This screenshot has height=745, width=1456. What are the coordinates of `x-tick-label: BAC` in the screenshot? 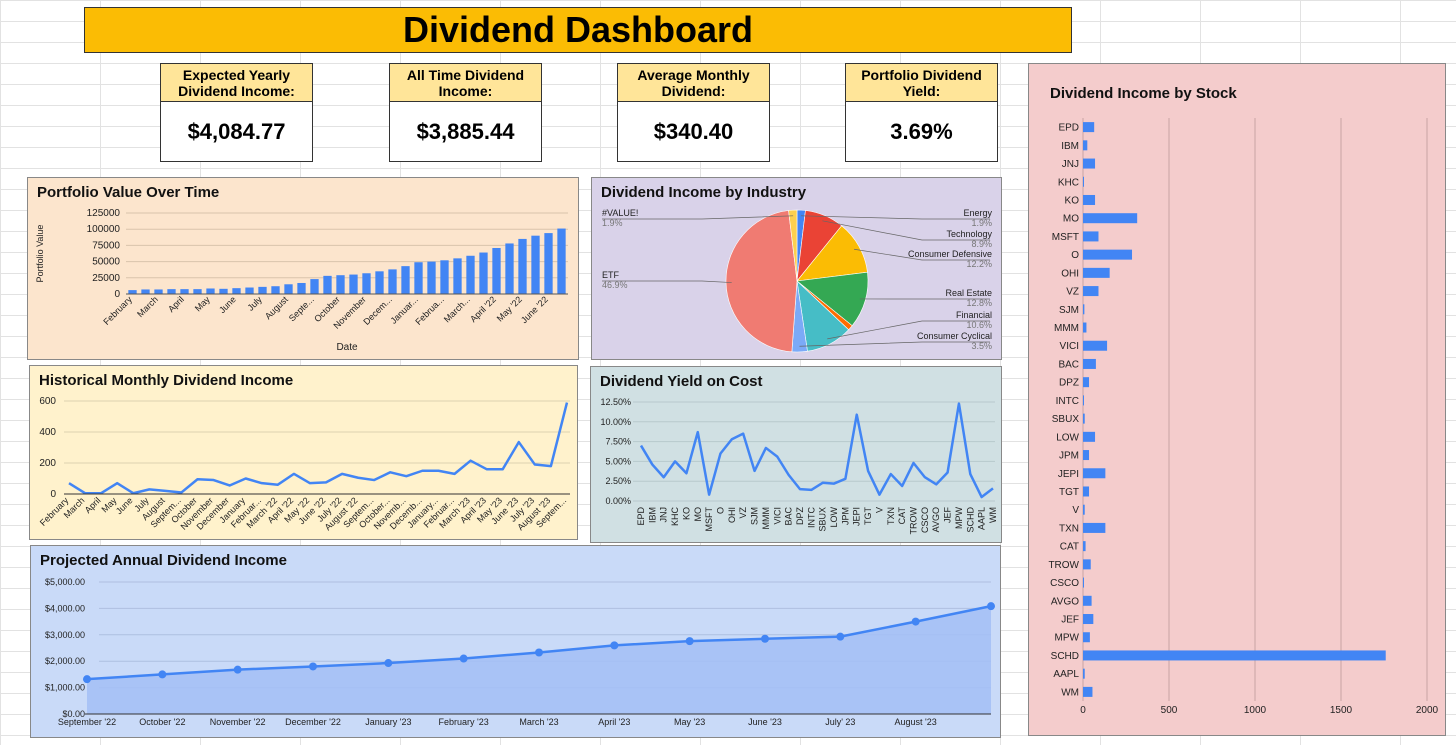 It's located at (789, 516).